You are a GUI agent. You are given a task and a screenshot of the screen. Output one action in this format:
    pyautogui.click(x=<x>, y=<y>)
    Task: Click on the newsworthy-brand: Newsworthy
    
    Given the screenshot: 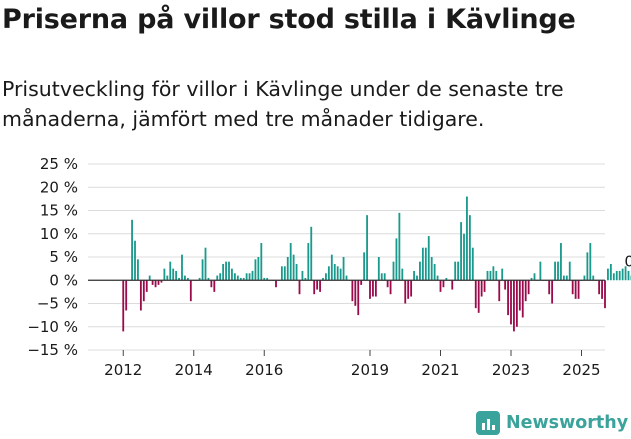 What is the action you would take?
    pyautogui.click(x=552, y=423)
    